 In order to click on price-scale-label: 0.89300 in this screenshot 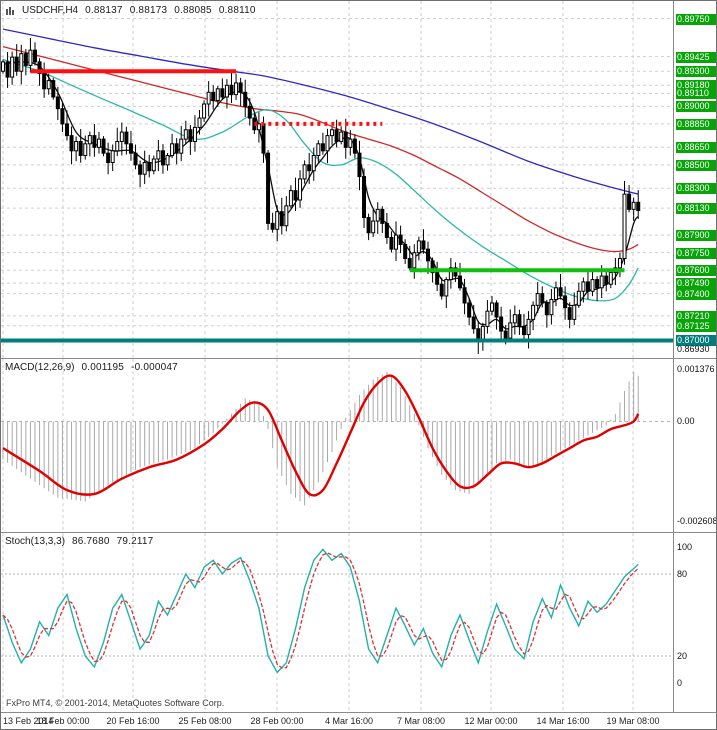, I will do `click(696, 71)`.